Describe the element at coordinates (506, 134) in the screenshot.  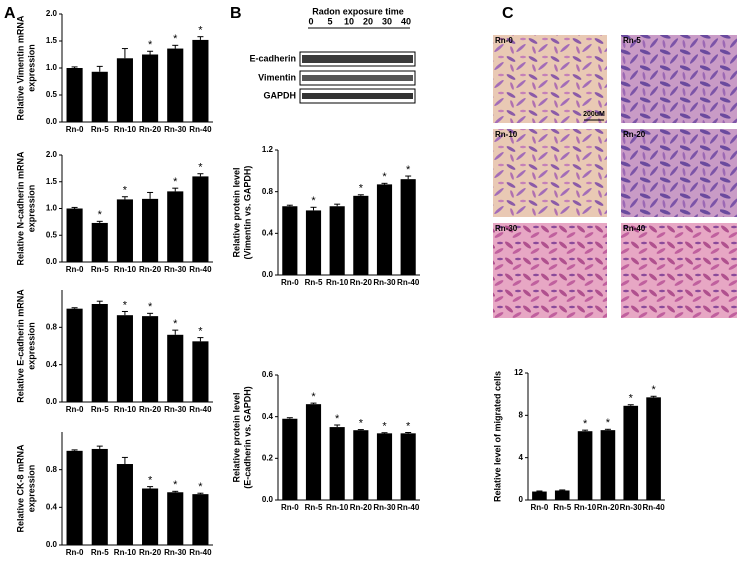
I see `image-label: Rn-10` at that location.